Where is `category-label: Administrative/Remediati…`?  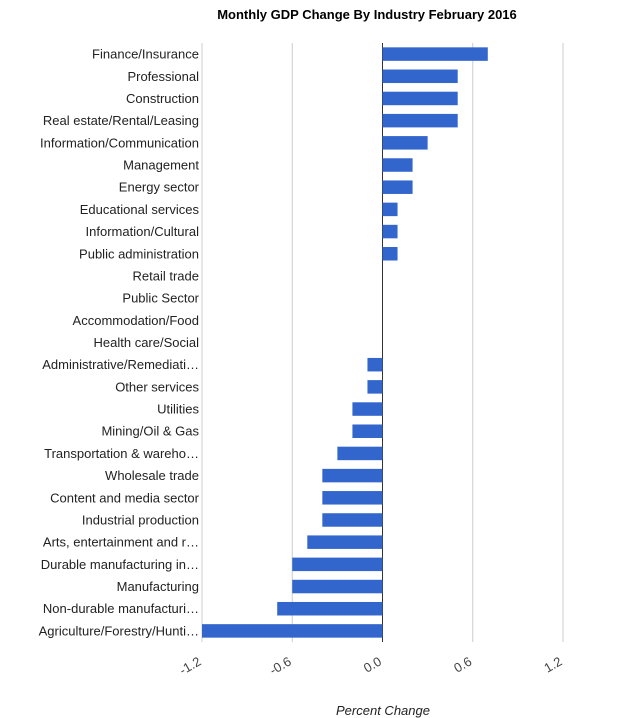 category-label: Administrative/Remediati… is located at coordinates (120, 364).